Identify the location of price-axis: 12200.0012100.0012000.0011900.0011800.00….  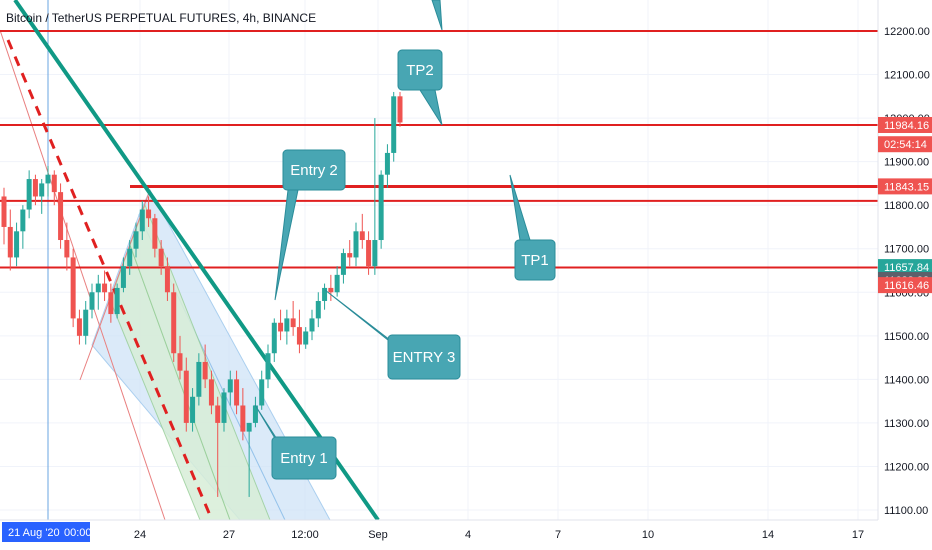
(904, 275).